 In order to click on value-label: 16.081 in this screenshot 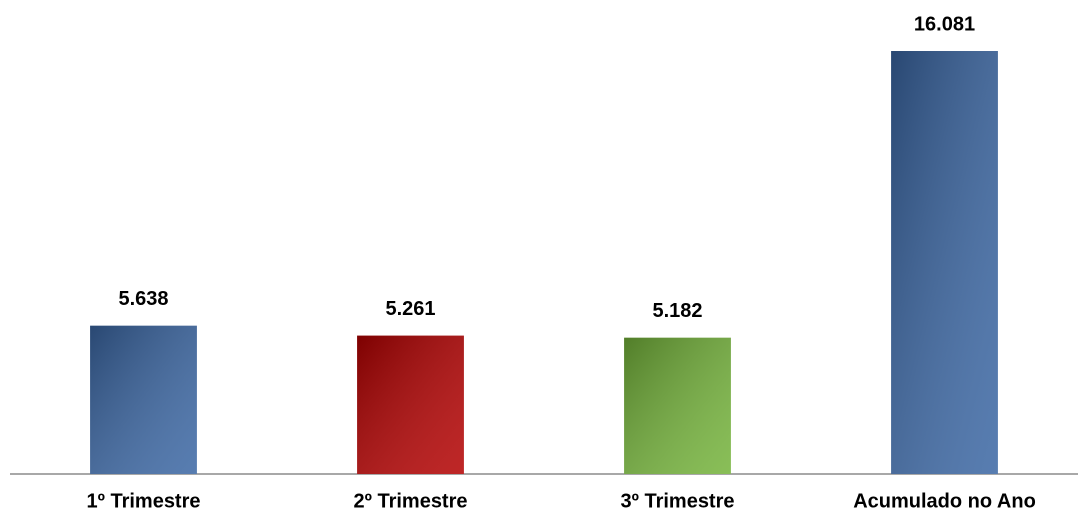, I will do `click(944, 24)`.